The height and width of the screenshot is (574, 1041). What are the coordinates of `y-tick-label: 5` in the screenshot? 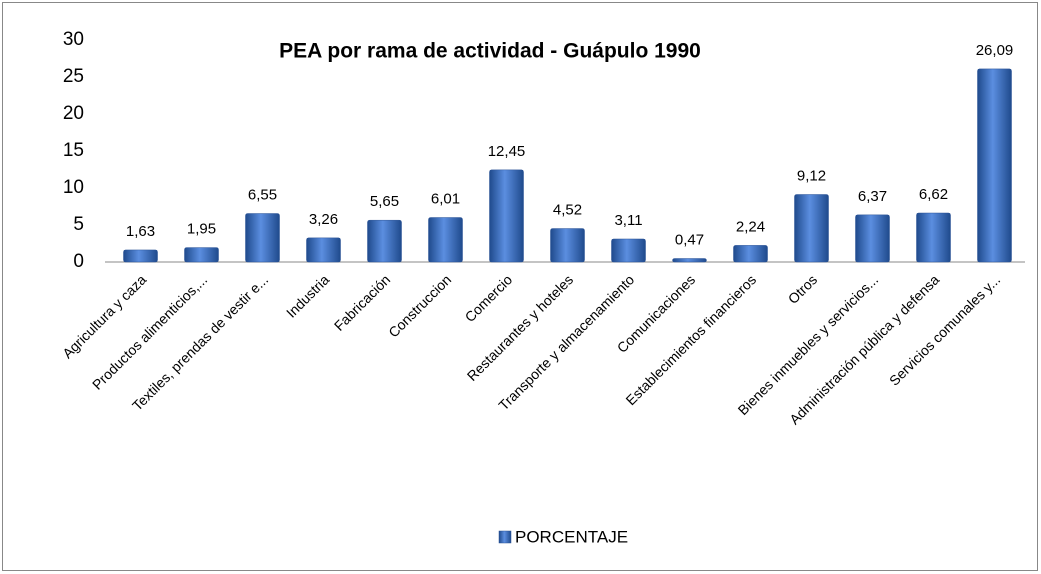 It's located at (78, 224).